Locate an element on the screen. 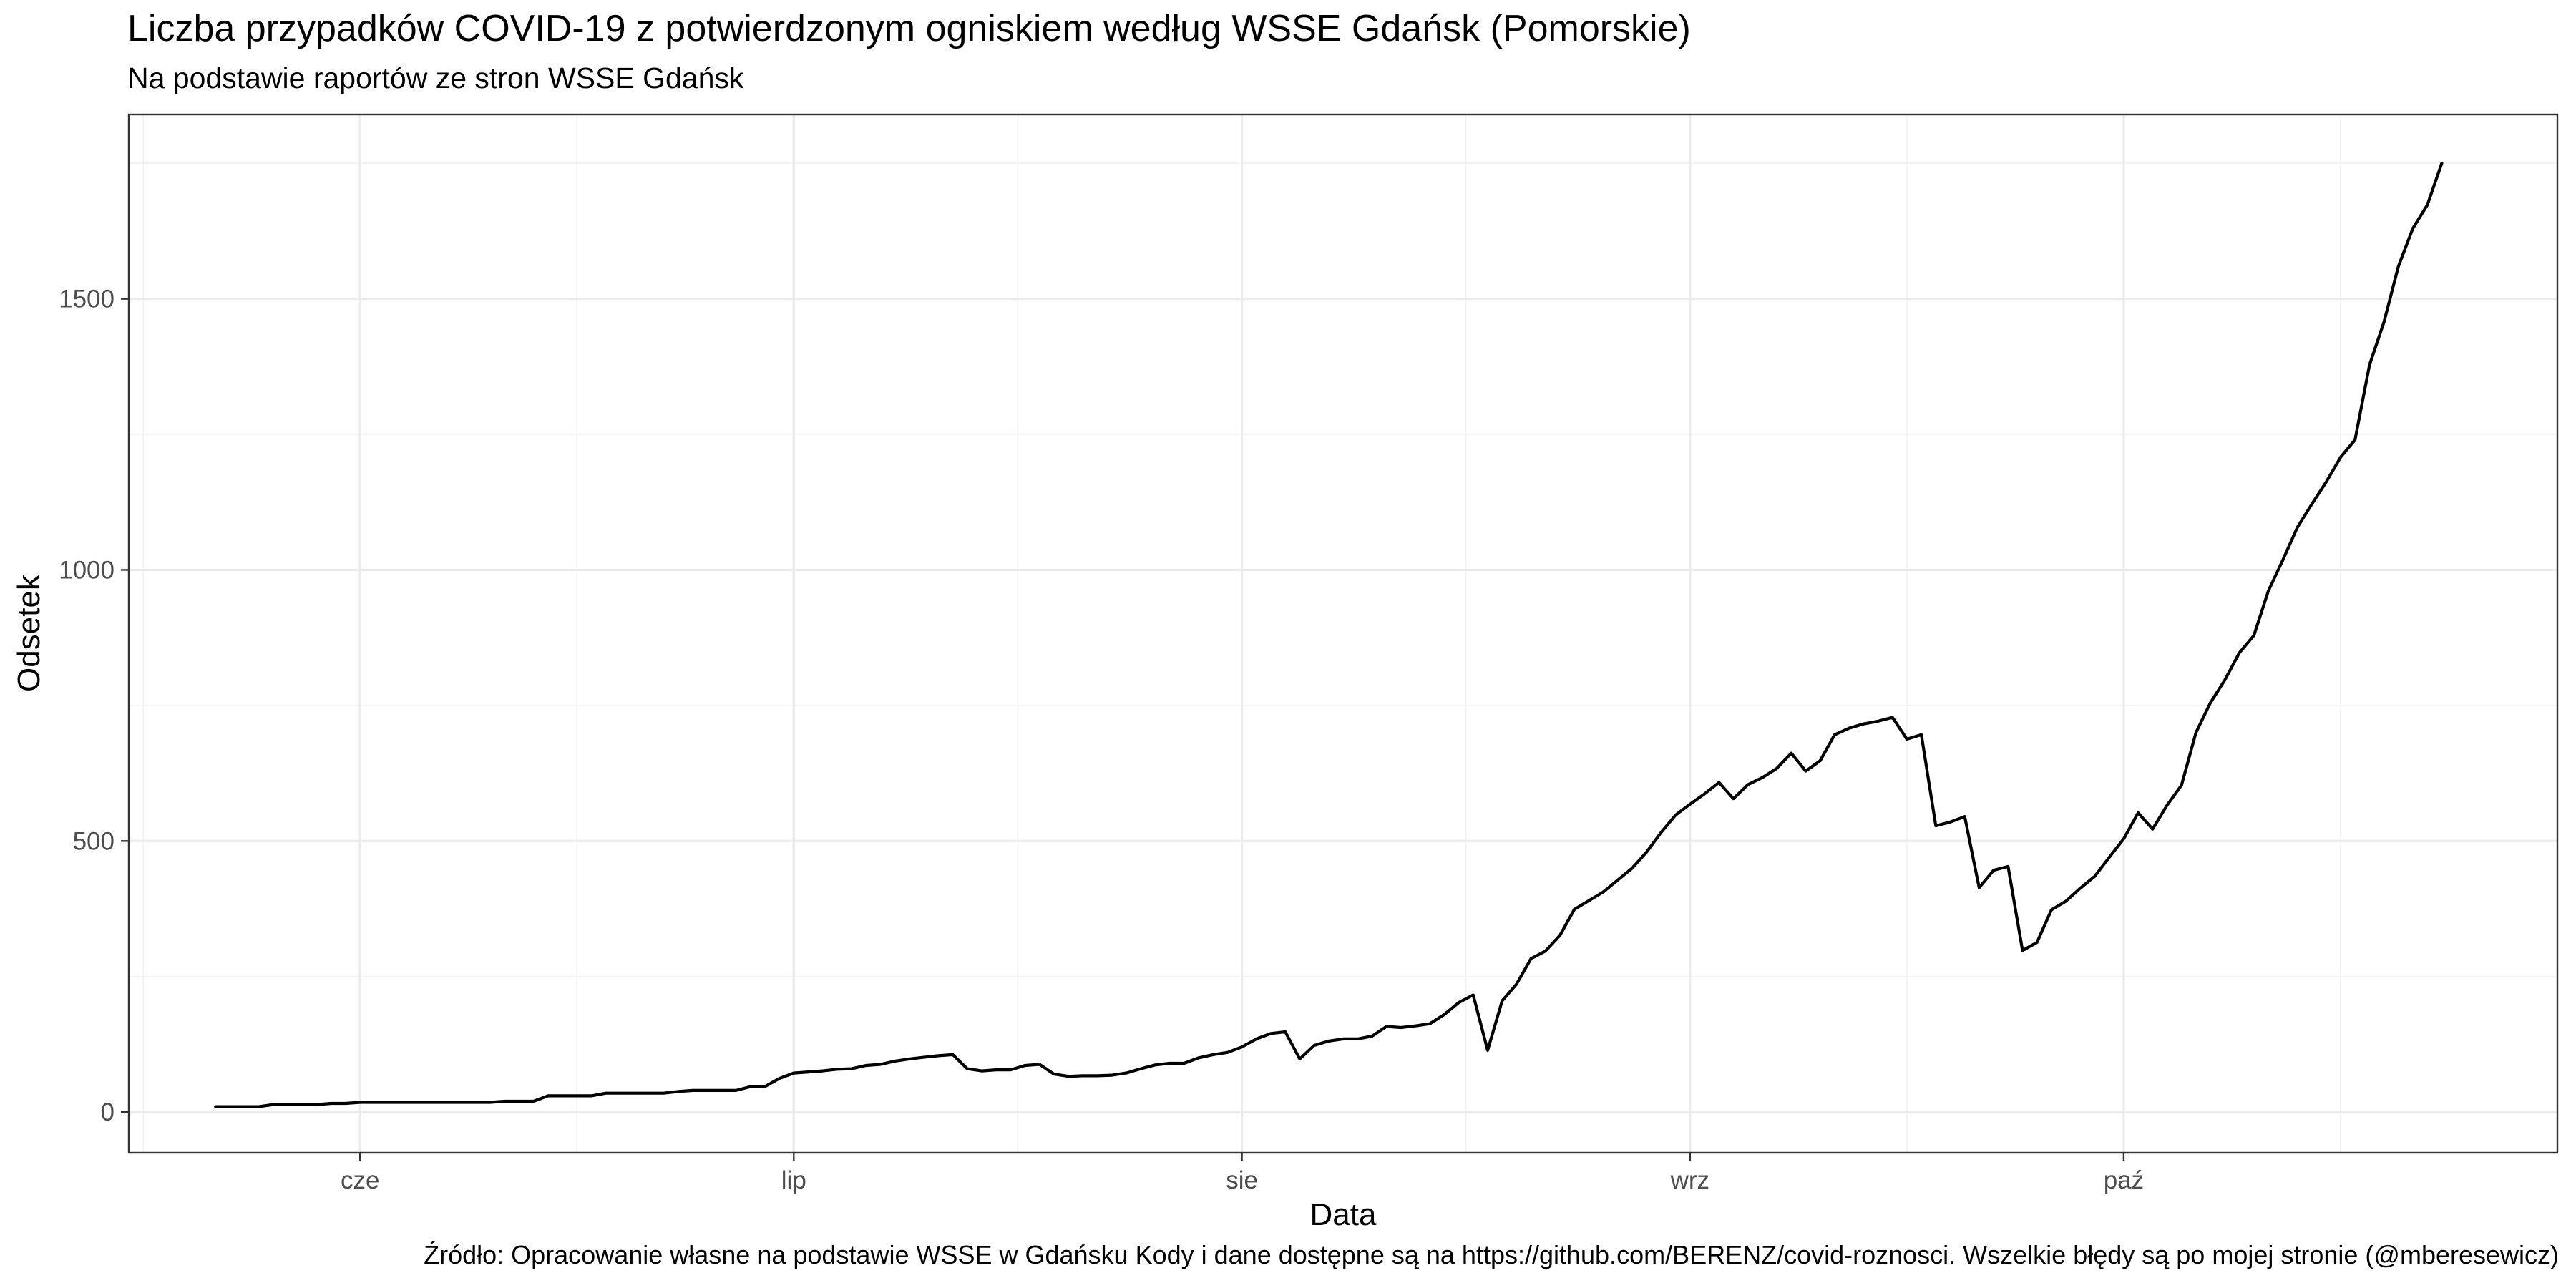 The height and width of the screenshot is (1288, 2576). y-tick-label: 500 is located at coordinates (93, 841).